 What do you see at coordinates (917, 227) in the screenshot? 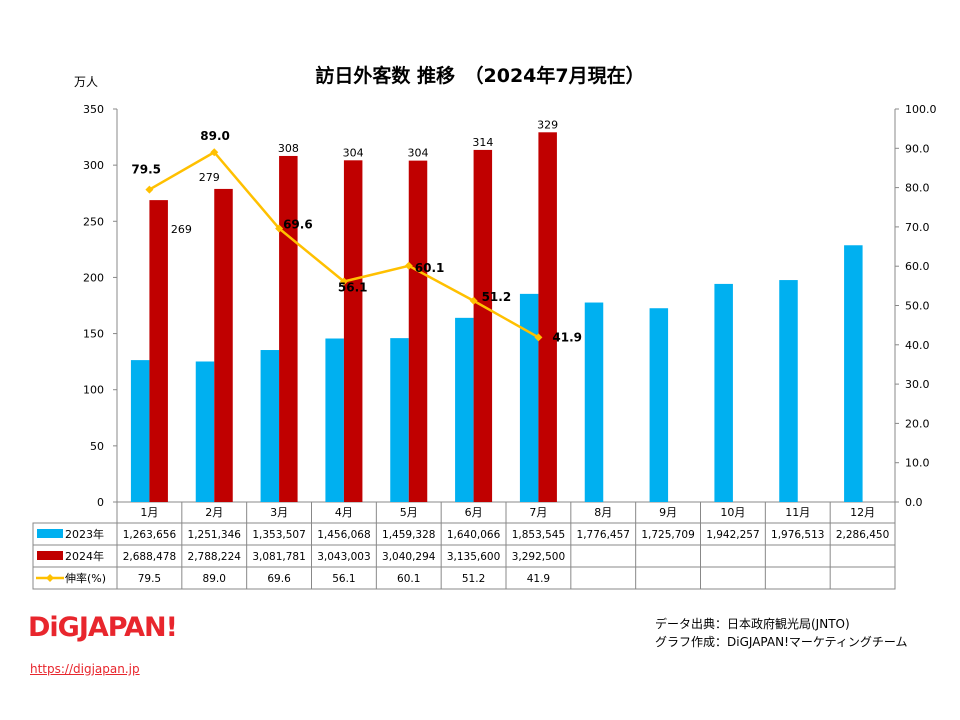
I see `right-tick-label: 70.0` at bounding box center [917, 227].